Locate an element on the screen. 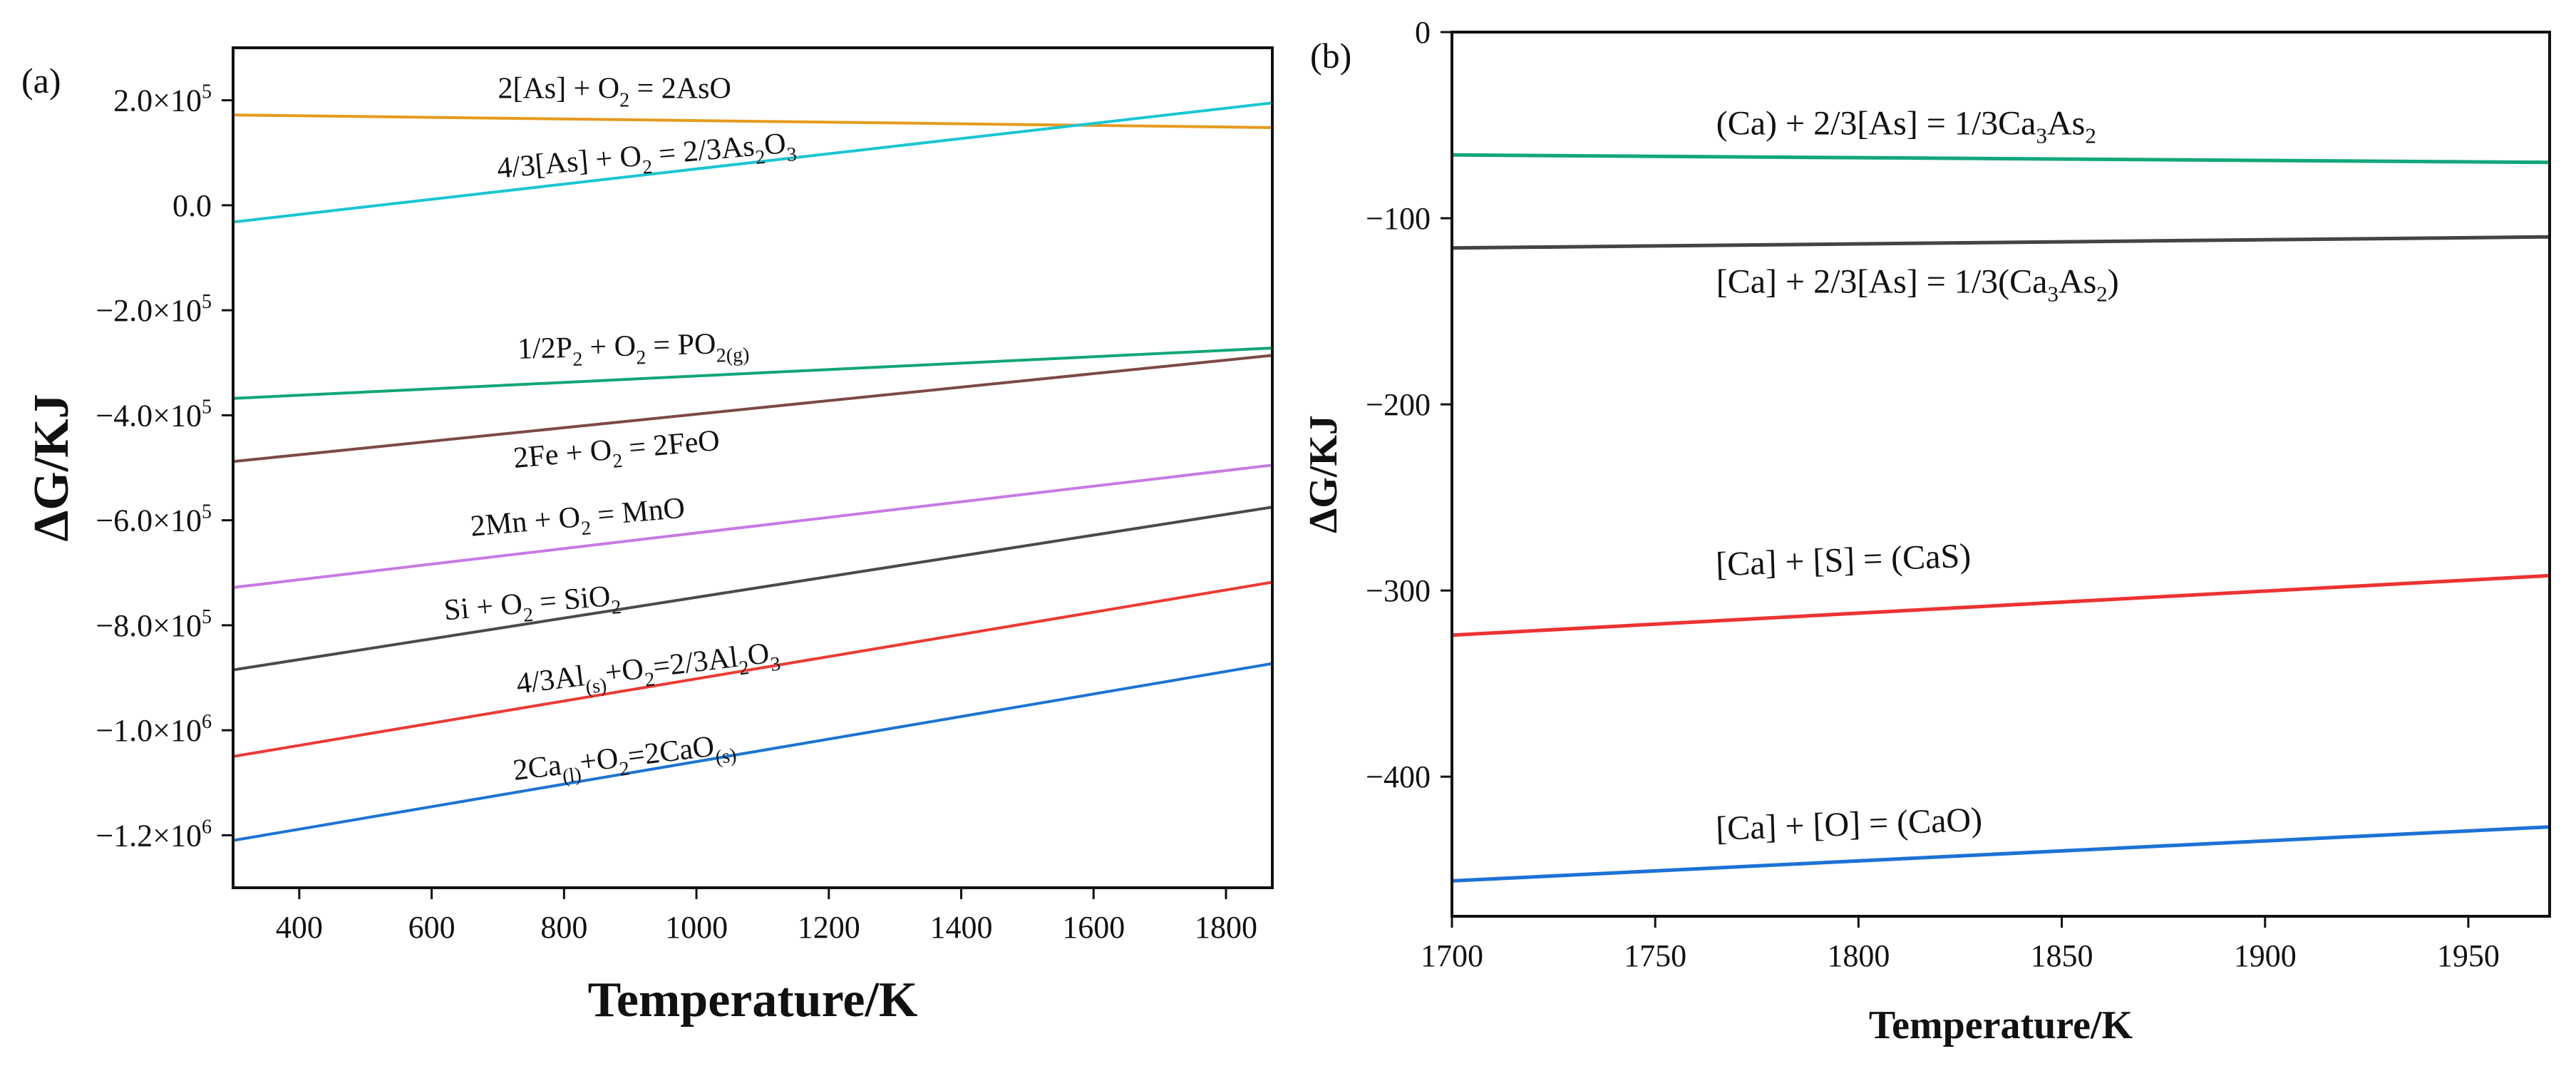 Image resolution: width=2576 pixels, height=1071 pixels. panel-a-label: (a) is located at coordinates (41, 81).